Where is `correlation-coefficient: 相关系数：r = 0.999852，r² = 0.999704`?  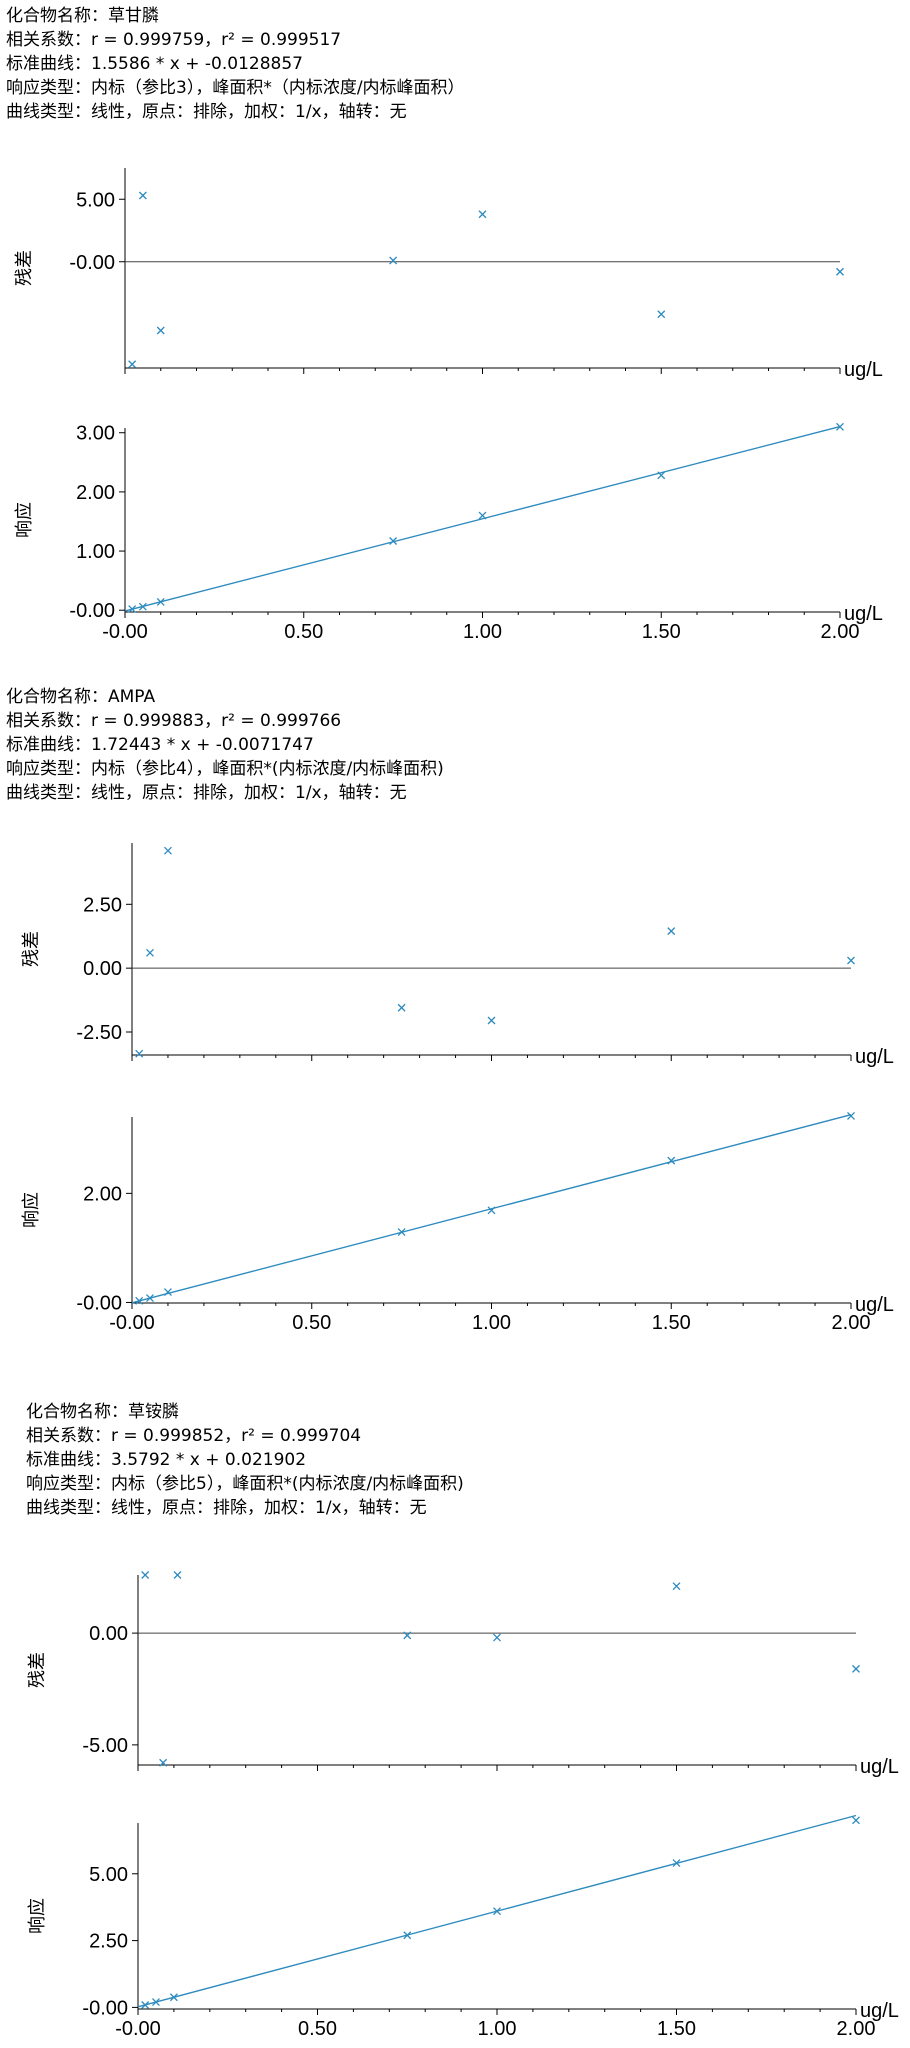
correlation-coefficient: 相关系数：r = 0.999852，r² = 0.999704 is located at coordinates (194, 1436).